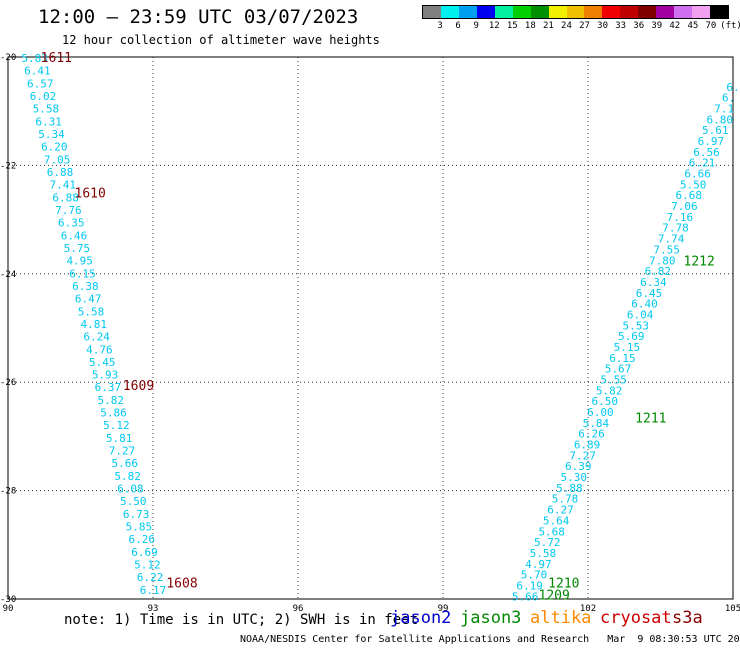 The height and width of the screenshot is (650, 740). What do you see at coordinates (139, 526) in the screenshot?
I see `wave-height-label: 5.85` at bounding box center [139, 526].